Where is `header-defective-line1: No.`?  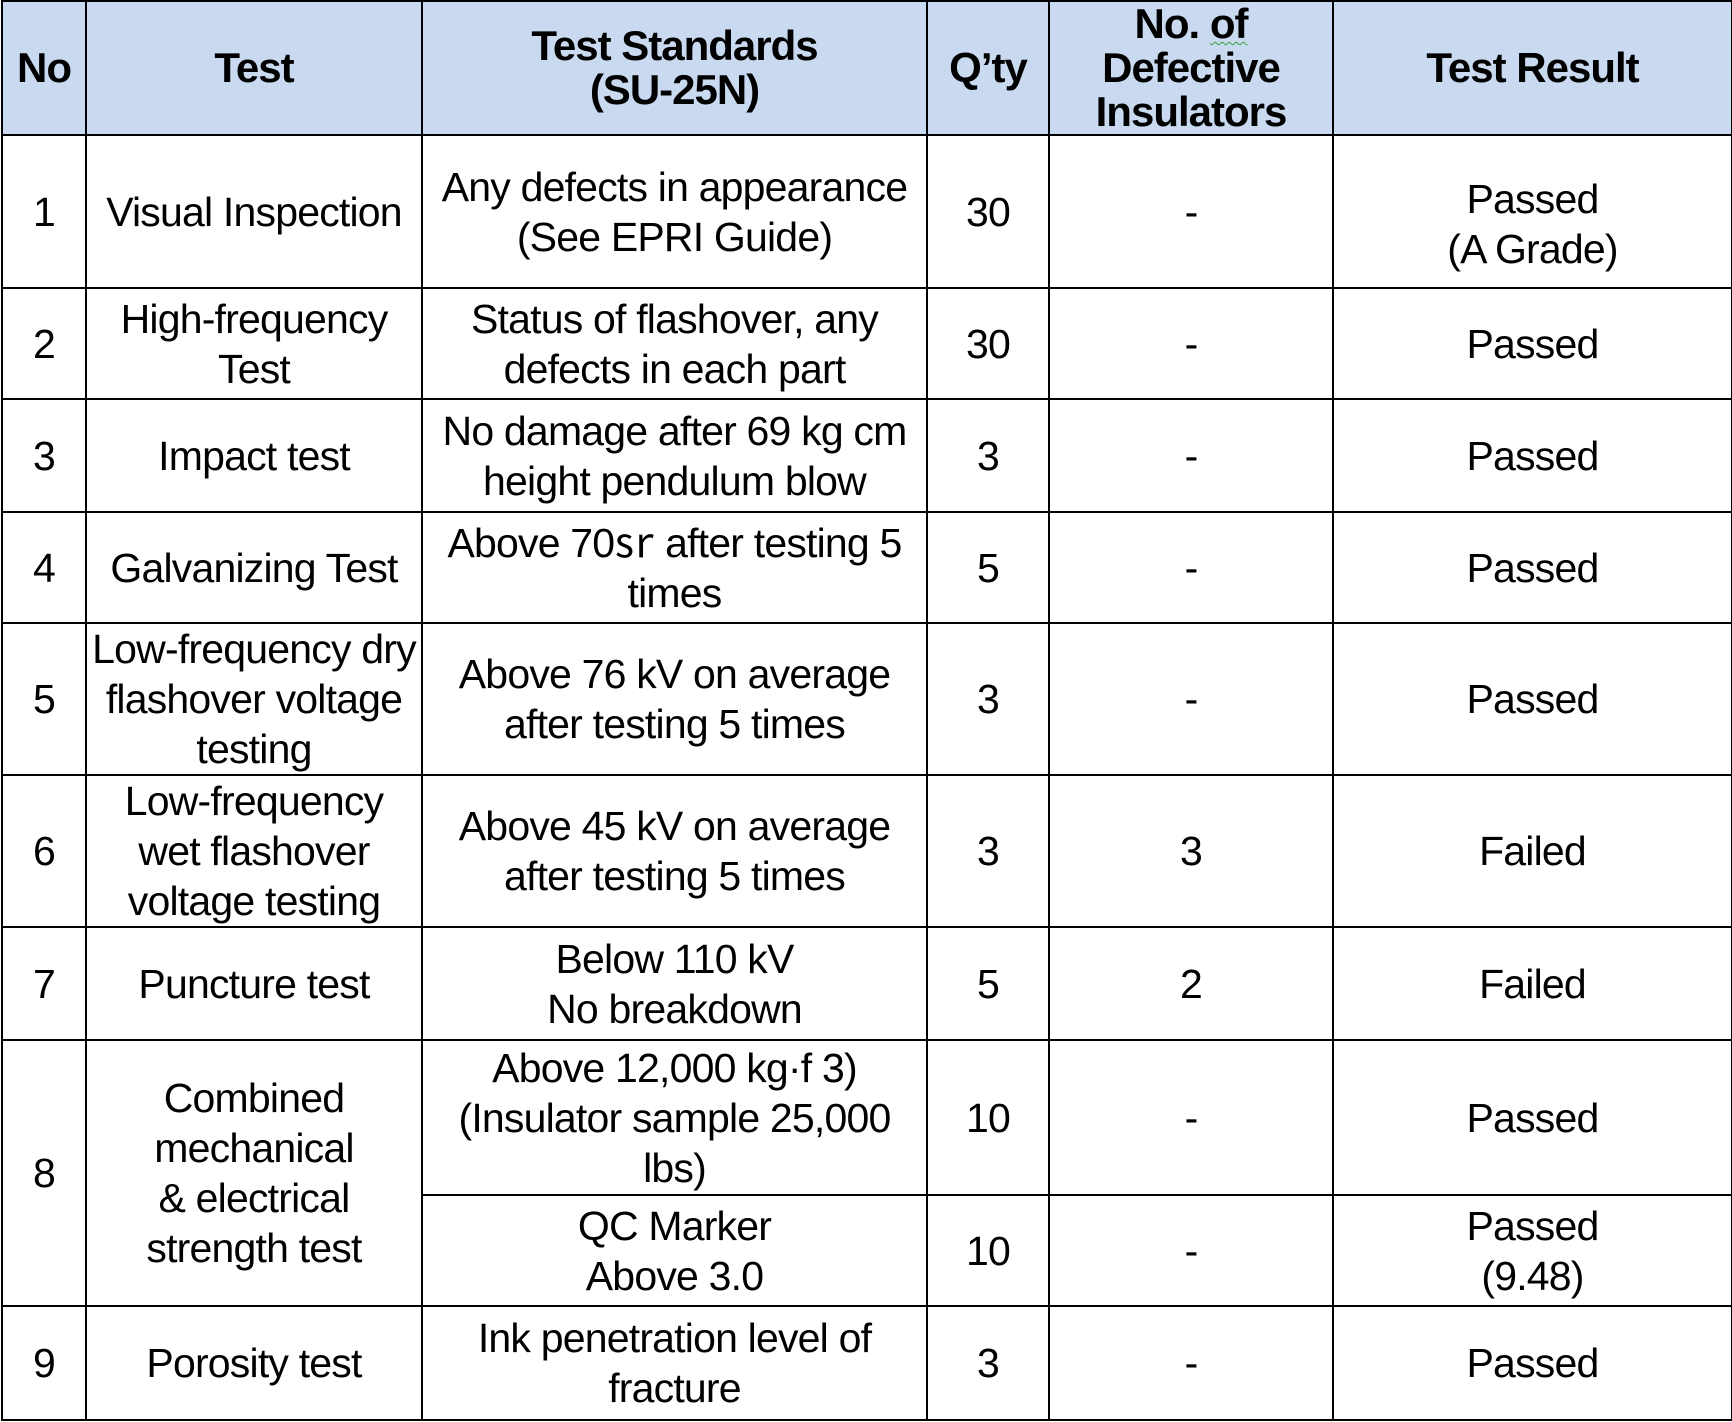 header-defective-line1: No. is located at coordinates (1172, 24).